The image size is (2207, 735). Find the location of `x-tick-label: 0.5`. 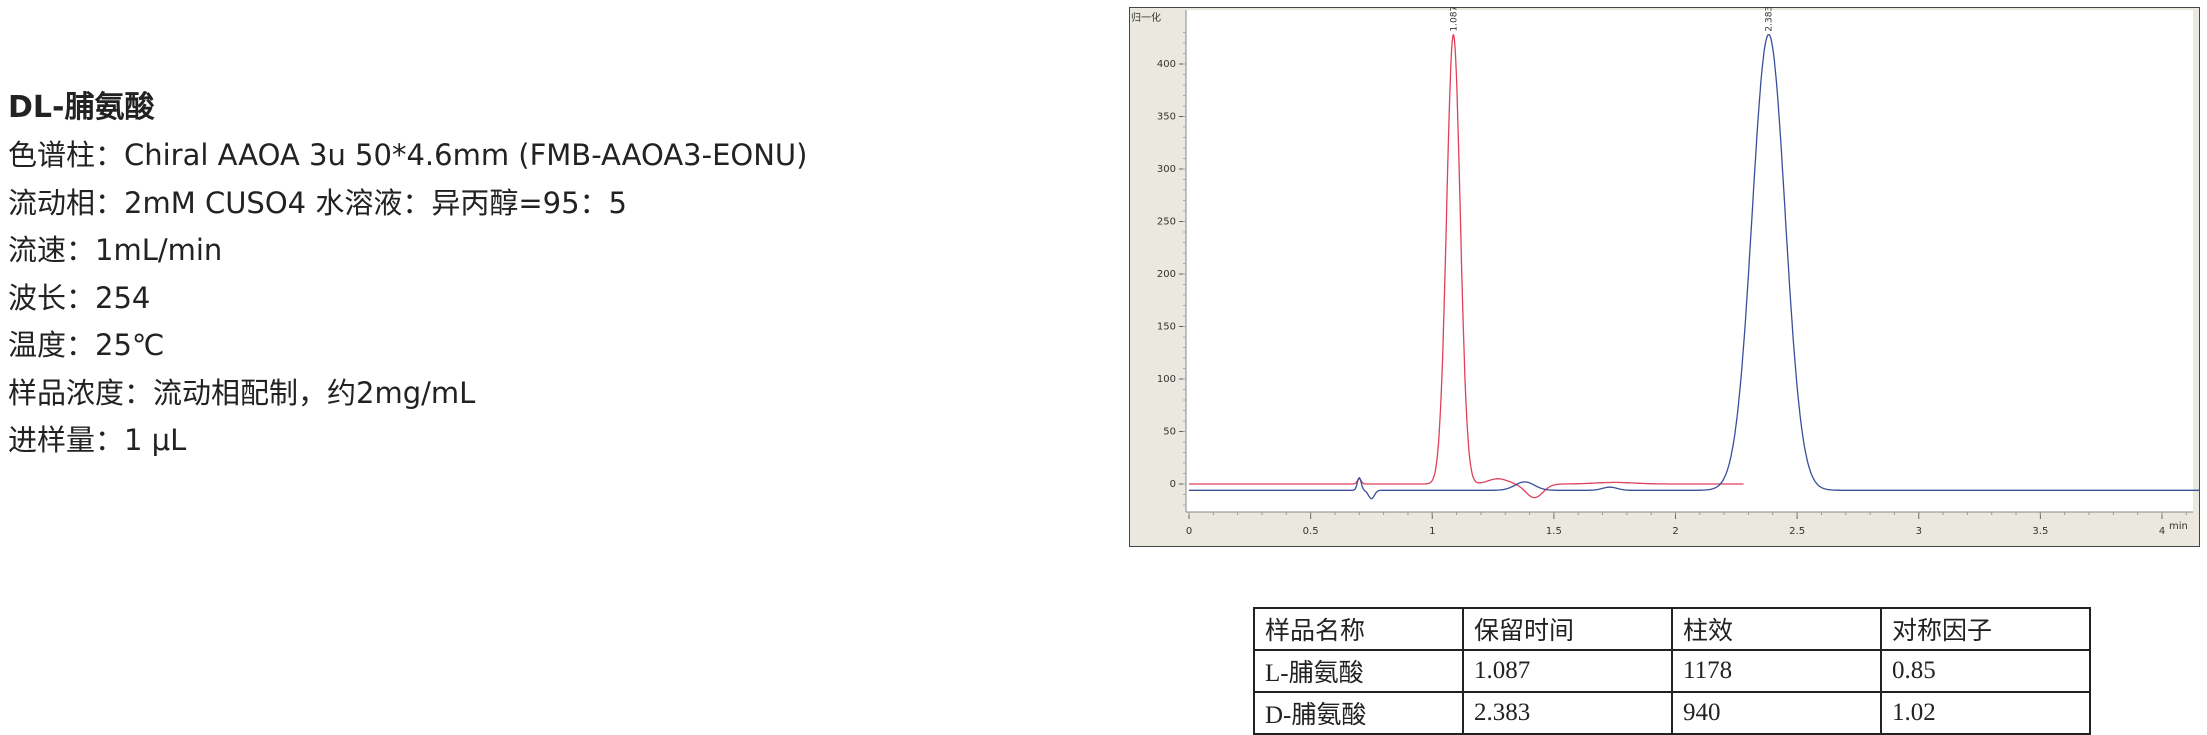

x-tick-label: 0.5 is located at coordinates (1311, 531).